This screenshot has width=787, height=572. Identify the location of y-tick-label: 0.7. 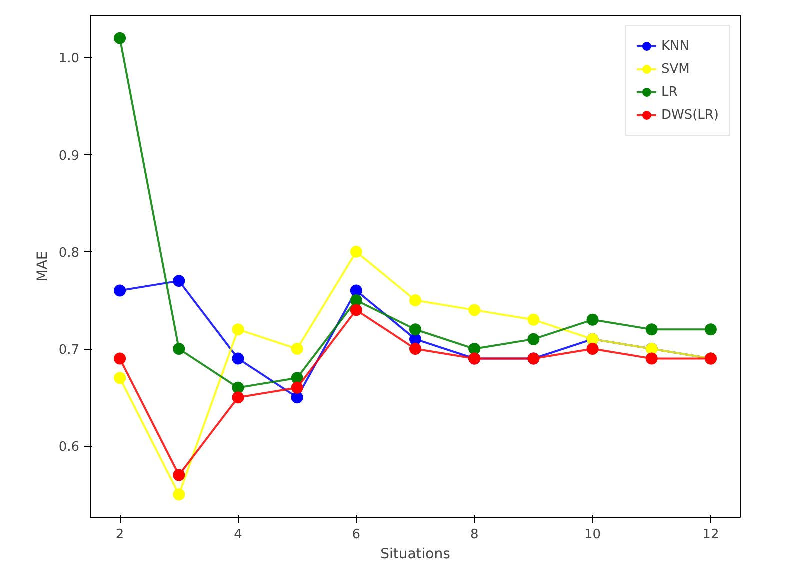
(69, 350).